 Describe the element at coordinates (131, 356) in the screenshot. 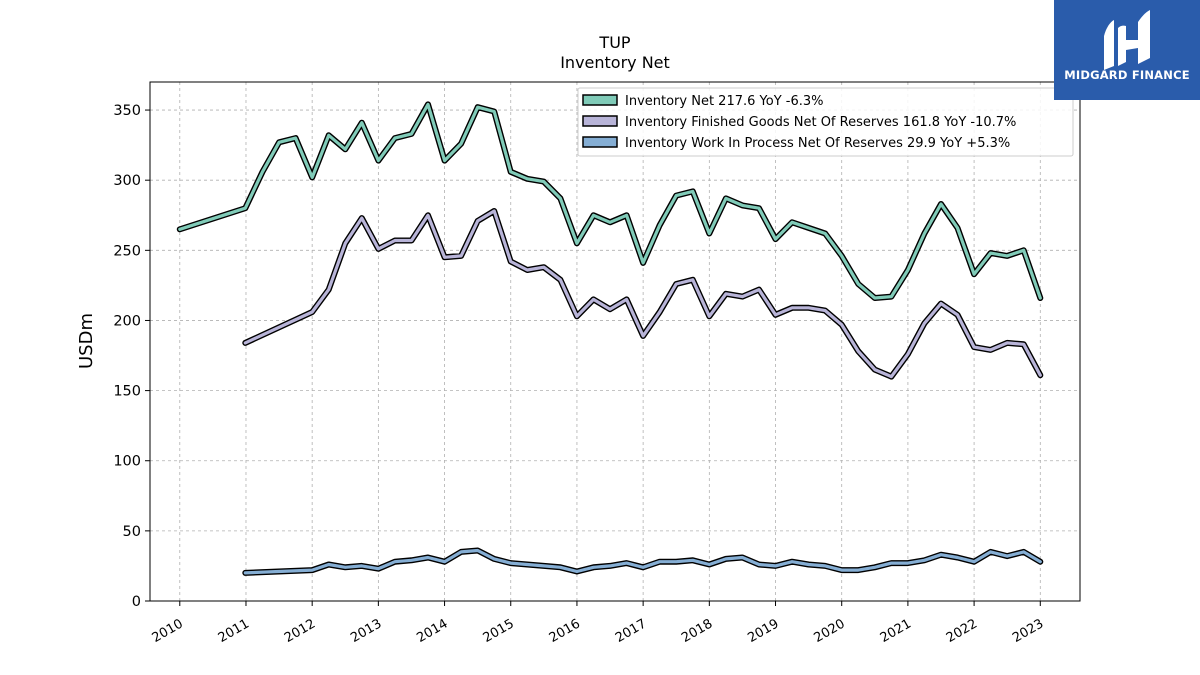

I see `y-axis: 0 50 100 150 200 250 300 350` at that location.